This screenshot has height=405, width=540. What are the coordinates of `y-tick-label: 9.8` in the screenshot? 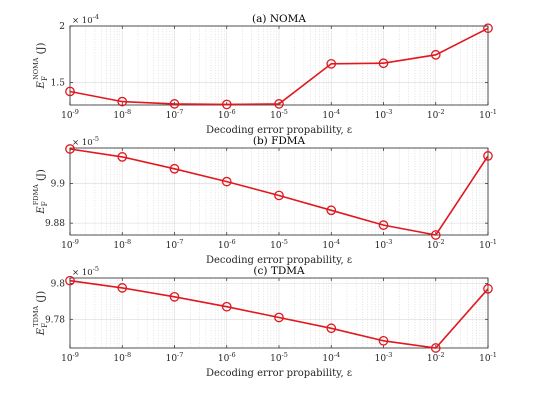 It's located at (58, 284).